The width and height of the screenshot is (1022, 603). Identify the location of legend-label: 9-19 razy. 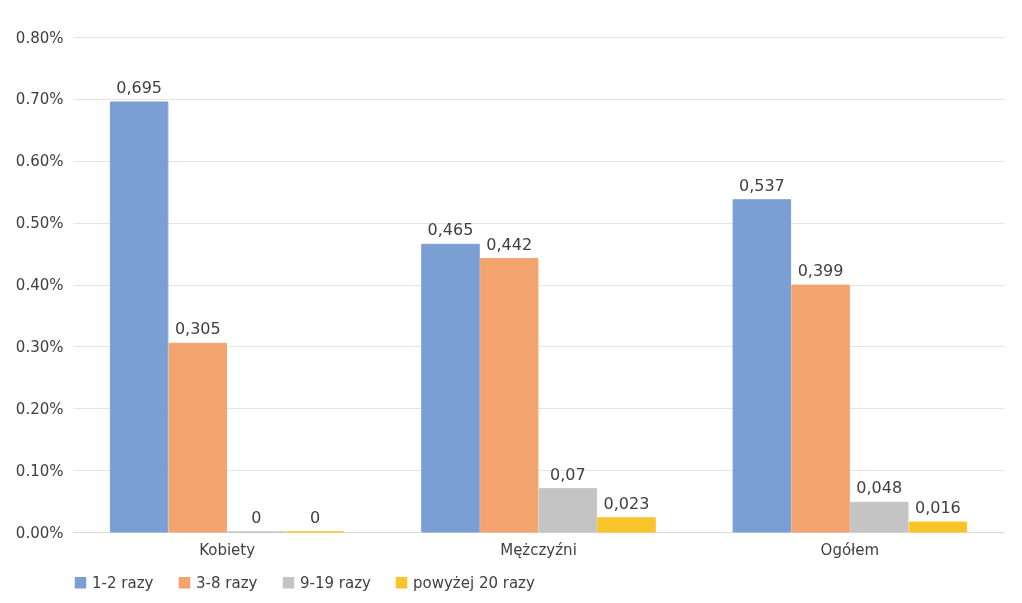
(336, 582).